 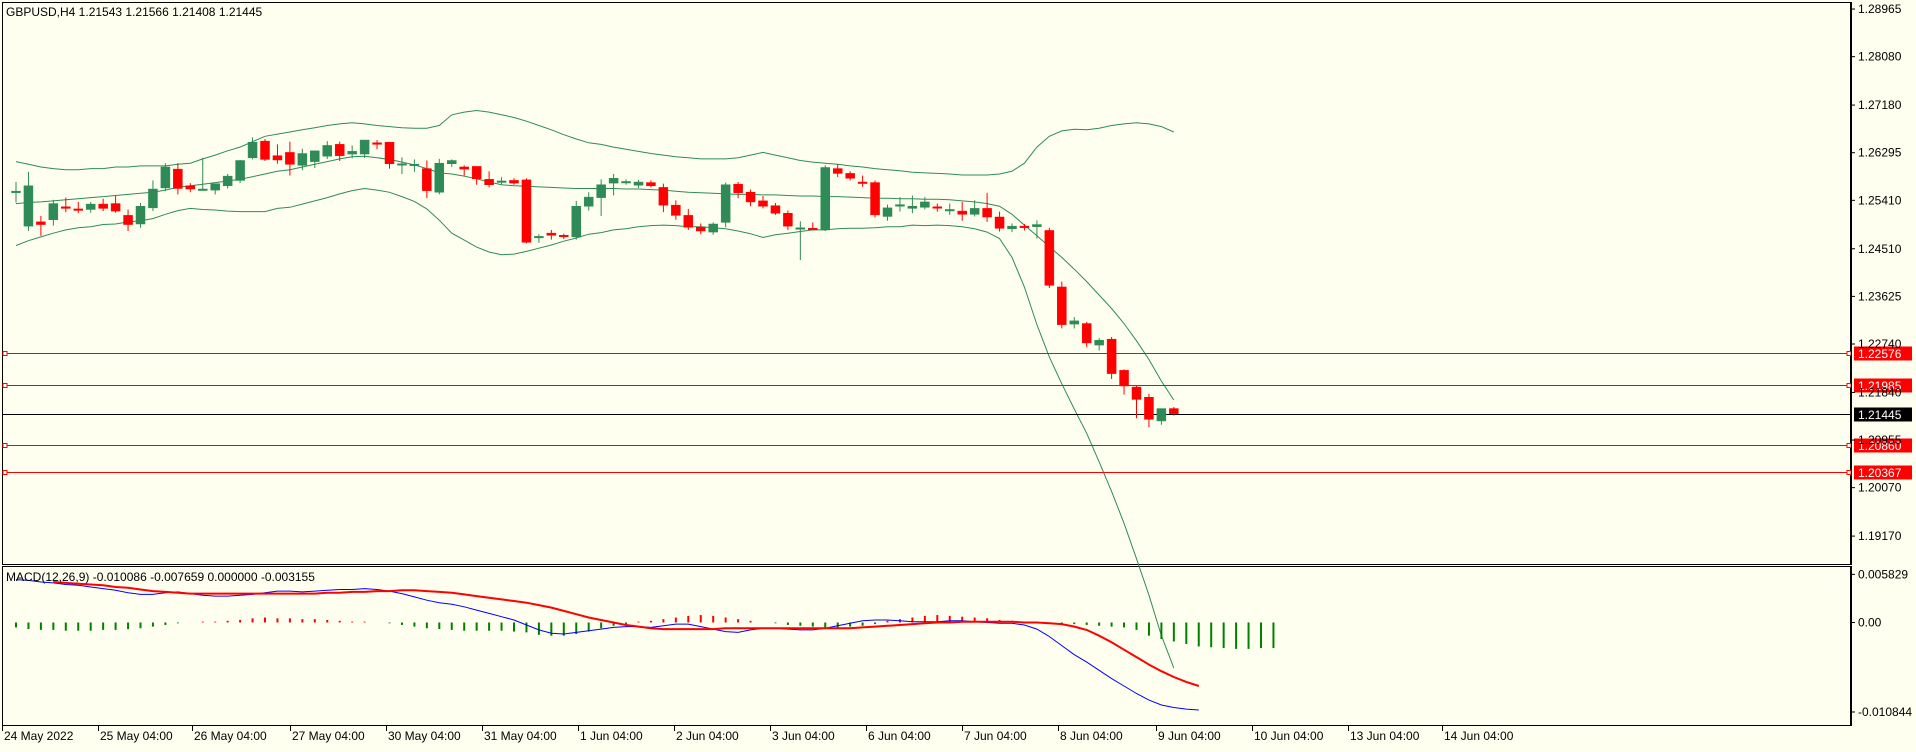 What do you see at coordinates (328, 736) in the screenshot?
I see `time-axis-label: 27 May 04:00` at bounding box center [328, 736].